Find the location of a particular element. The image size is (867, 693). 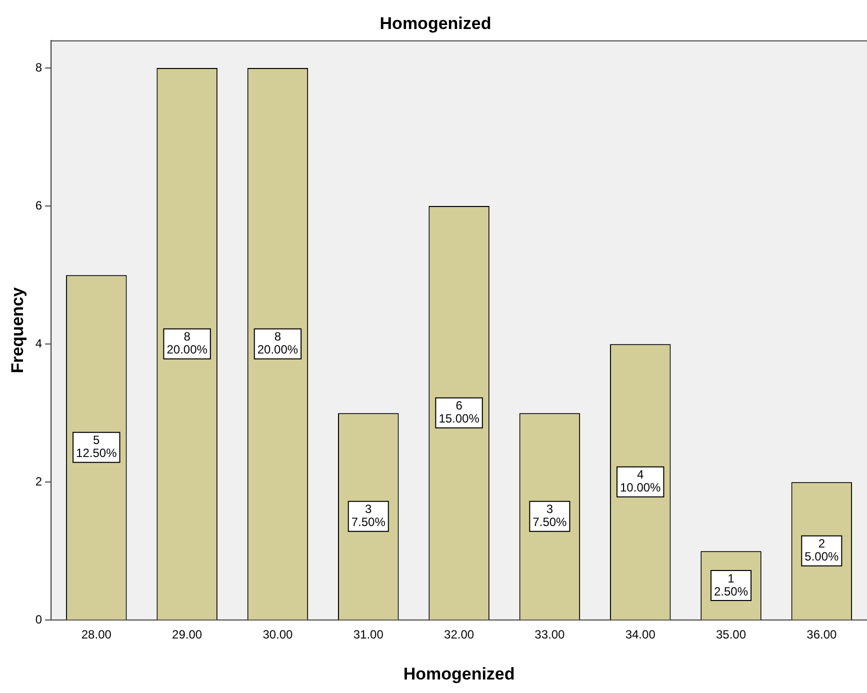

x-tick-label: 28.00 is located at coordinates (96, 635).